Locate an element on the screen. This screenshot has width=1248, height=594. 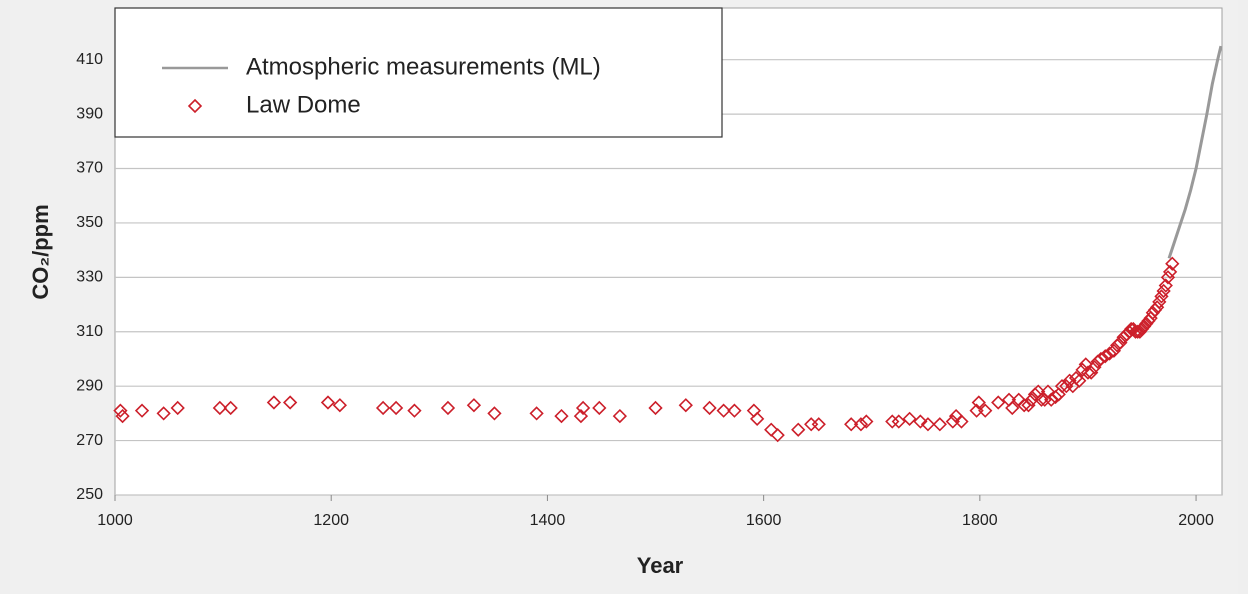
x-tick-label: 1000 is located at coordinates (115, 520).